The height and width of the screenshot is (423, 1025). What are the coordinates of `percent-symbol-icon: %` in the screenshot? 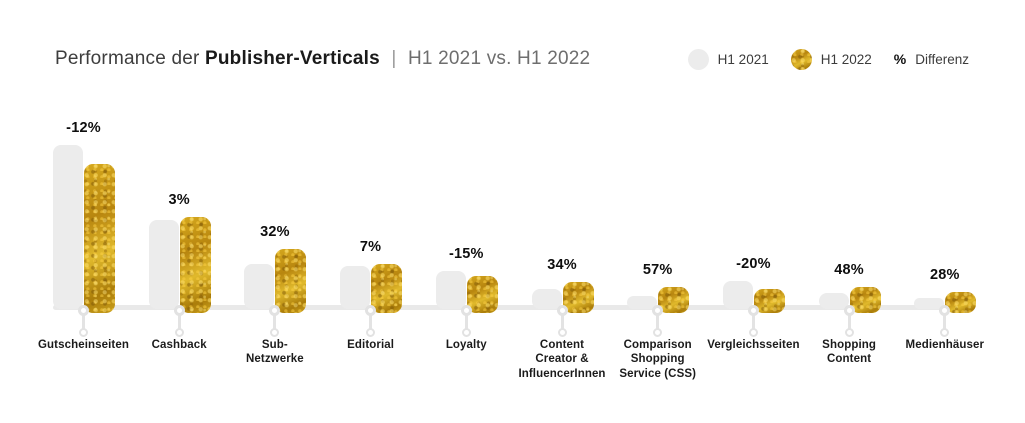 It's located at (900, 59).